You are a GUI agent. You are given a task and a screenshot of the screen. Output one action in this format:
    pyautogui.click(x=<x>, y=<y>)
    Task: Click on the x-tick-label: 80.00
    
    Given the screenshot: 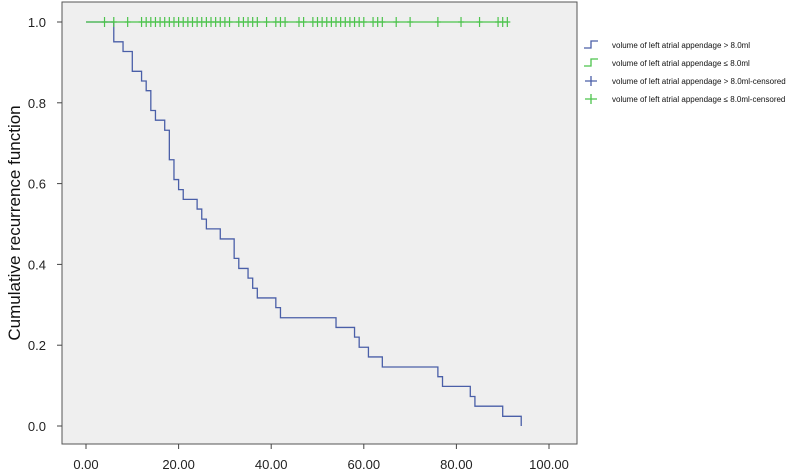 What is the action you would take?
    pyautogui.click(x=456, y=464)
    